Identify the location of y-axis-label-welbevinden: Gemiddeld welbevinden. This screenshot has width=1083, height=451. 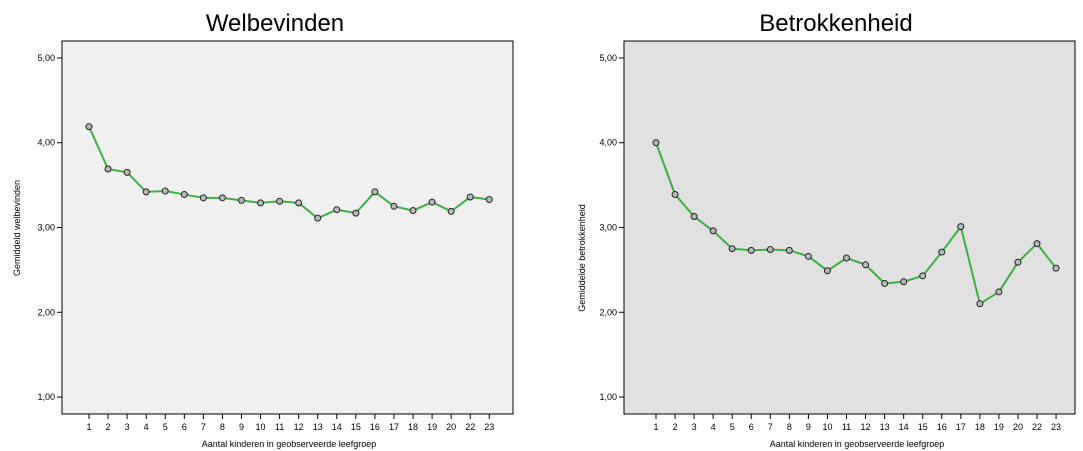
(17, 228).